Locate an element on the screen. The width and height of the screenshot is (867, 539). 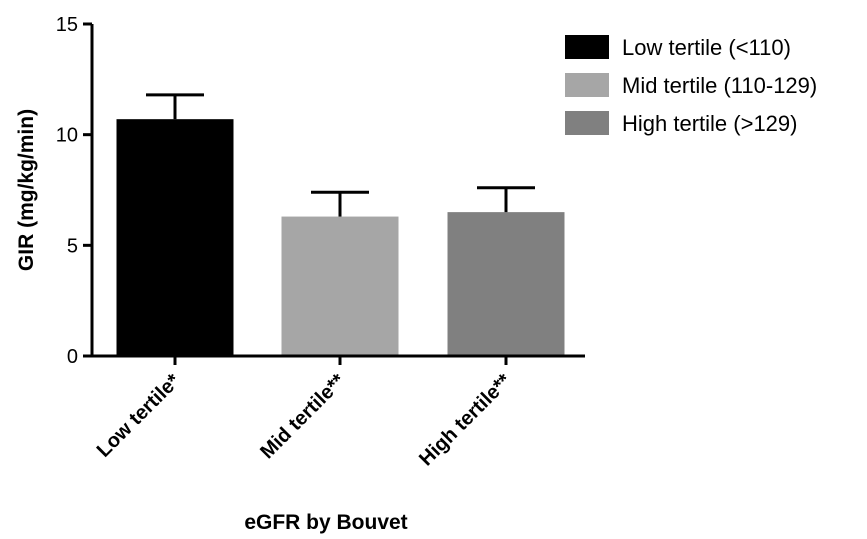
x-category-labels-layer: Low tertile* Mid tertile** High tertile** is located at coordinates (304, 413).